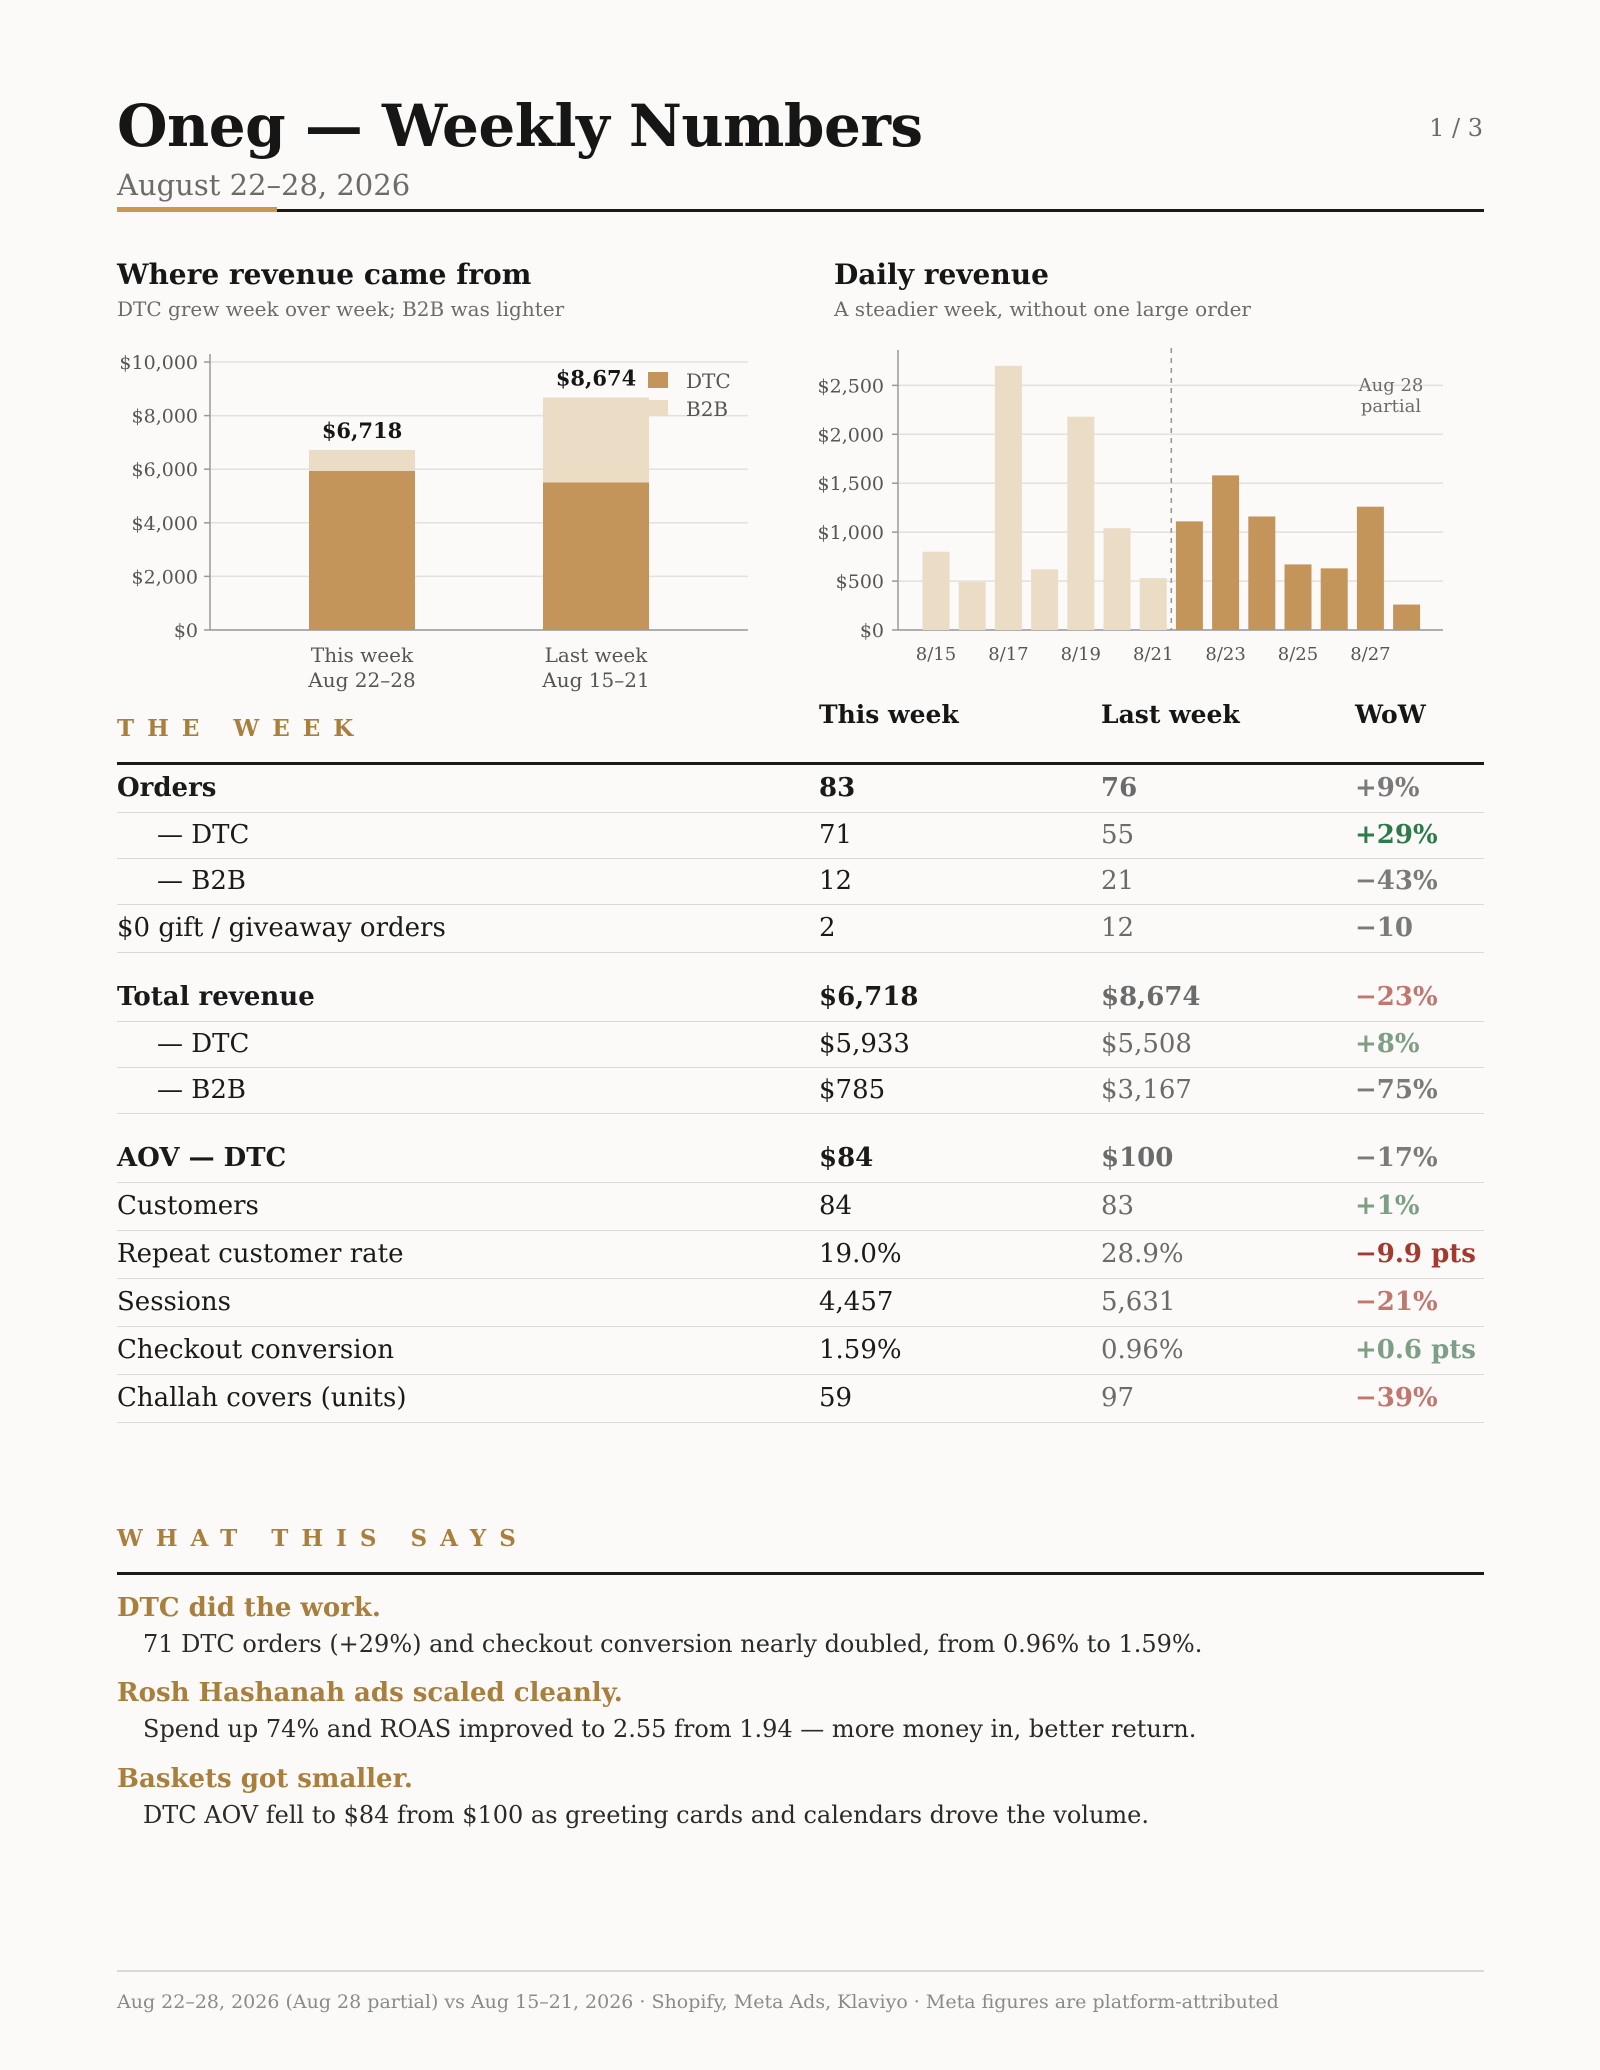 This screenshot has height=2070, width=1600. Describe the element at coordinates (1142, 1254) in the screenshot. I see `last-week-value: 28.9%` at that location.